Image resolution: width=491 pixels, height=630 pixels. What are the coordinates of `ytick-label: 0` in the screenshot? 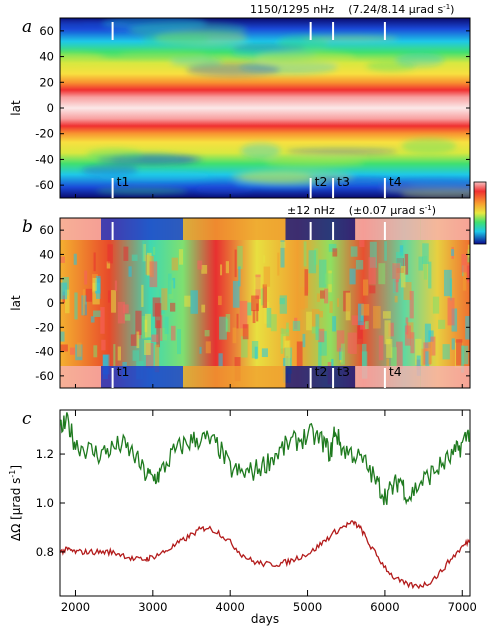 It's located at (50, 303).